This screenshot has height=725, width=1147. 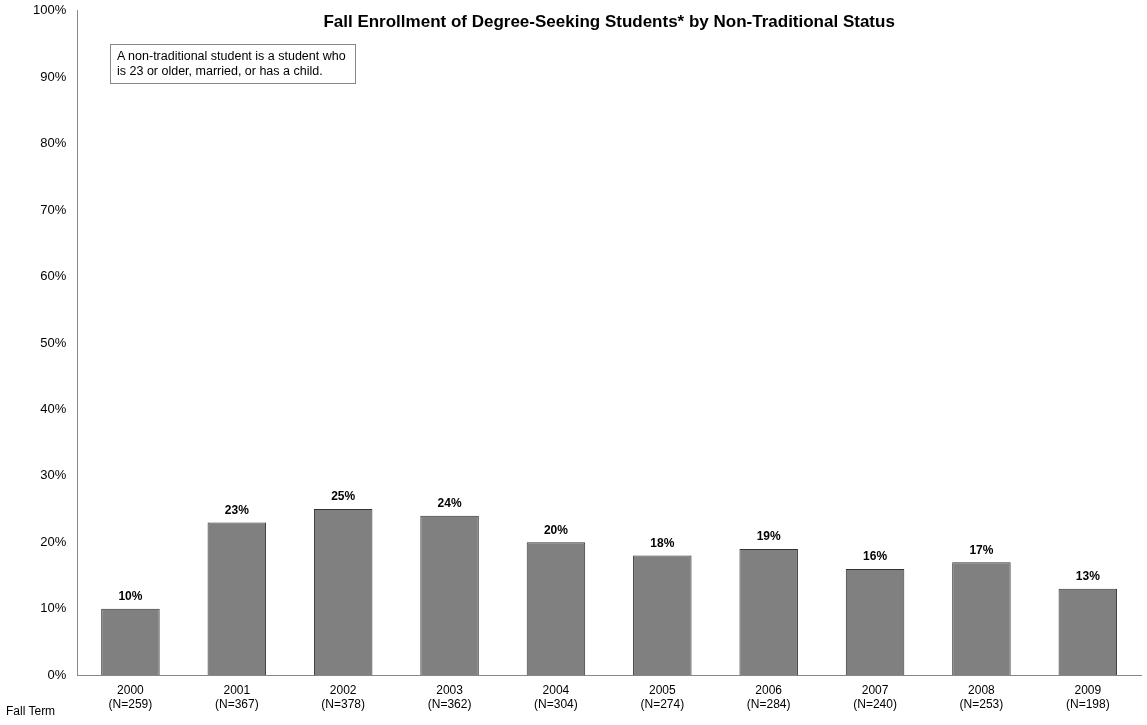 I want to click on x-tick-label: 2002 (N=378), so click(x=343, y=697).